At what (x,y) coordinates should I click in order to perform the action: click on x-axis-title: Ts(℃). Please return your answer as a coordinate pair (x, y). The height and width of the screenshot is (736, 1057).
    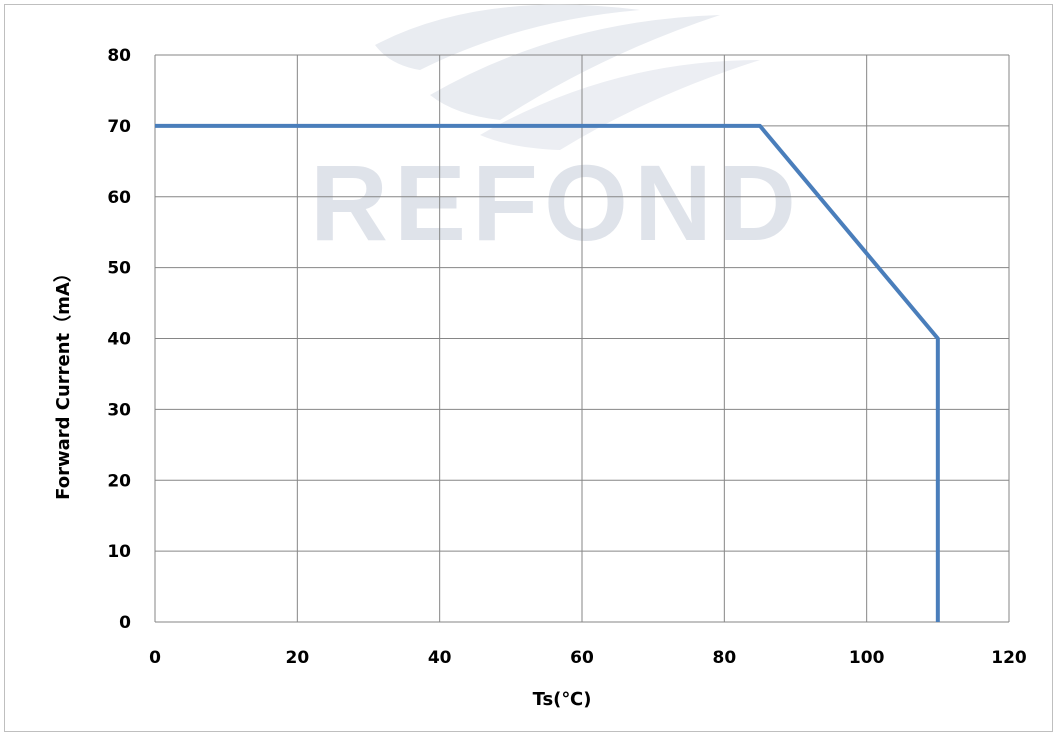
    Looking at the image, I should click on (562, 699).